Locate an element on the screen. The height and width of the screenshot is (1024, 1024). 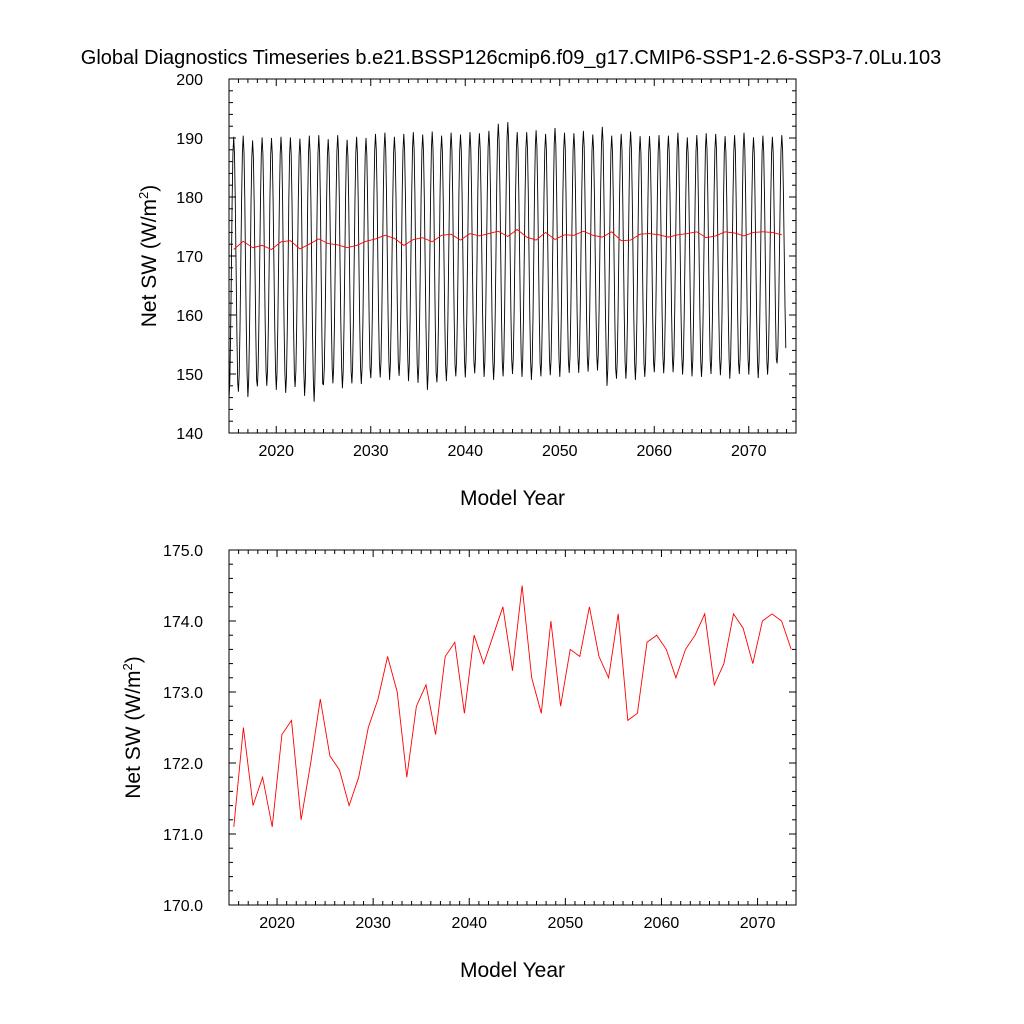
y-tick-label: 172.0 is located at coordinates (183, 764).